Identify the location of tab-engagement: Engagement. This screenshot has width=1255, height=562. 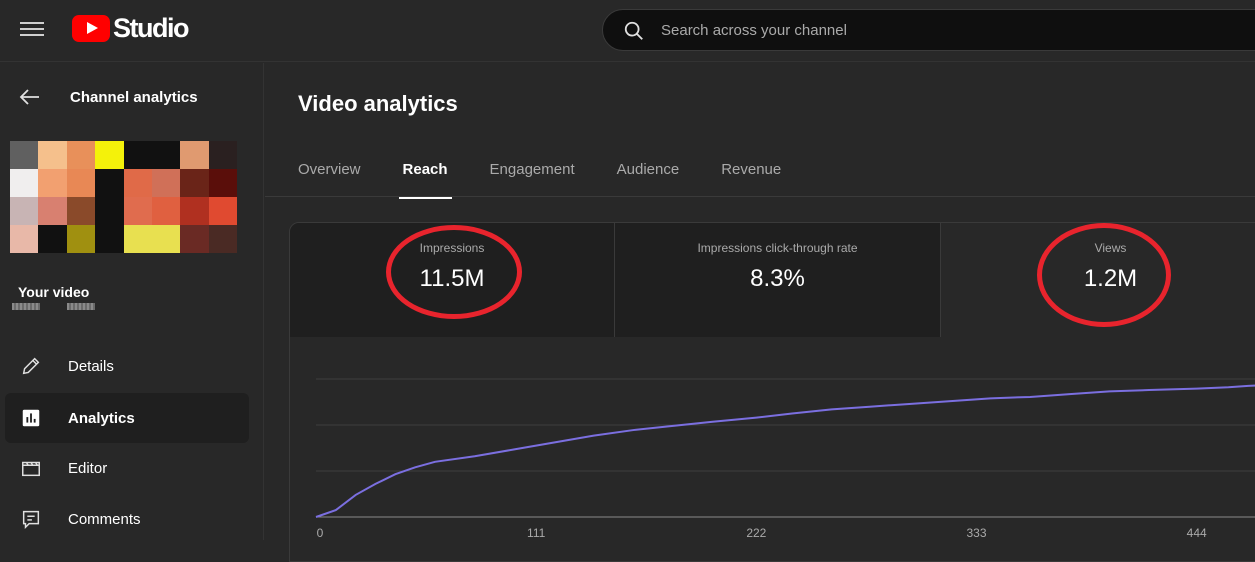
(532, 169).